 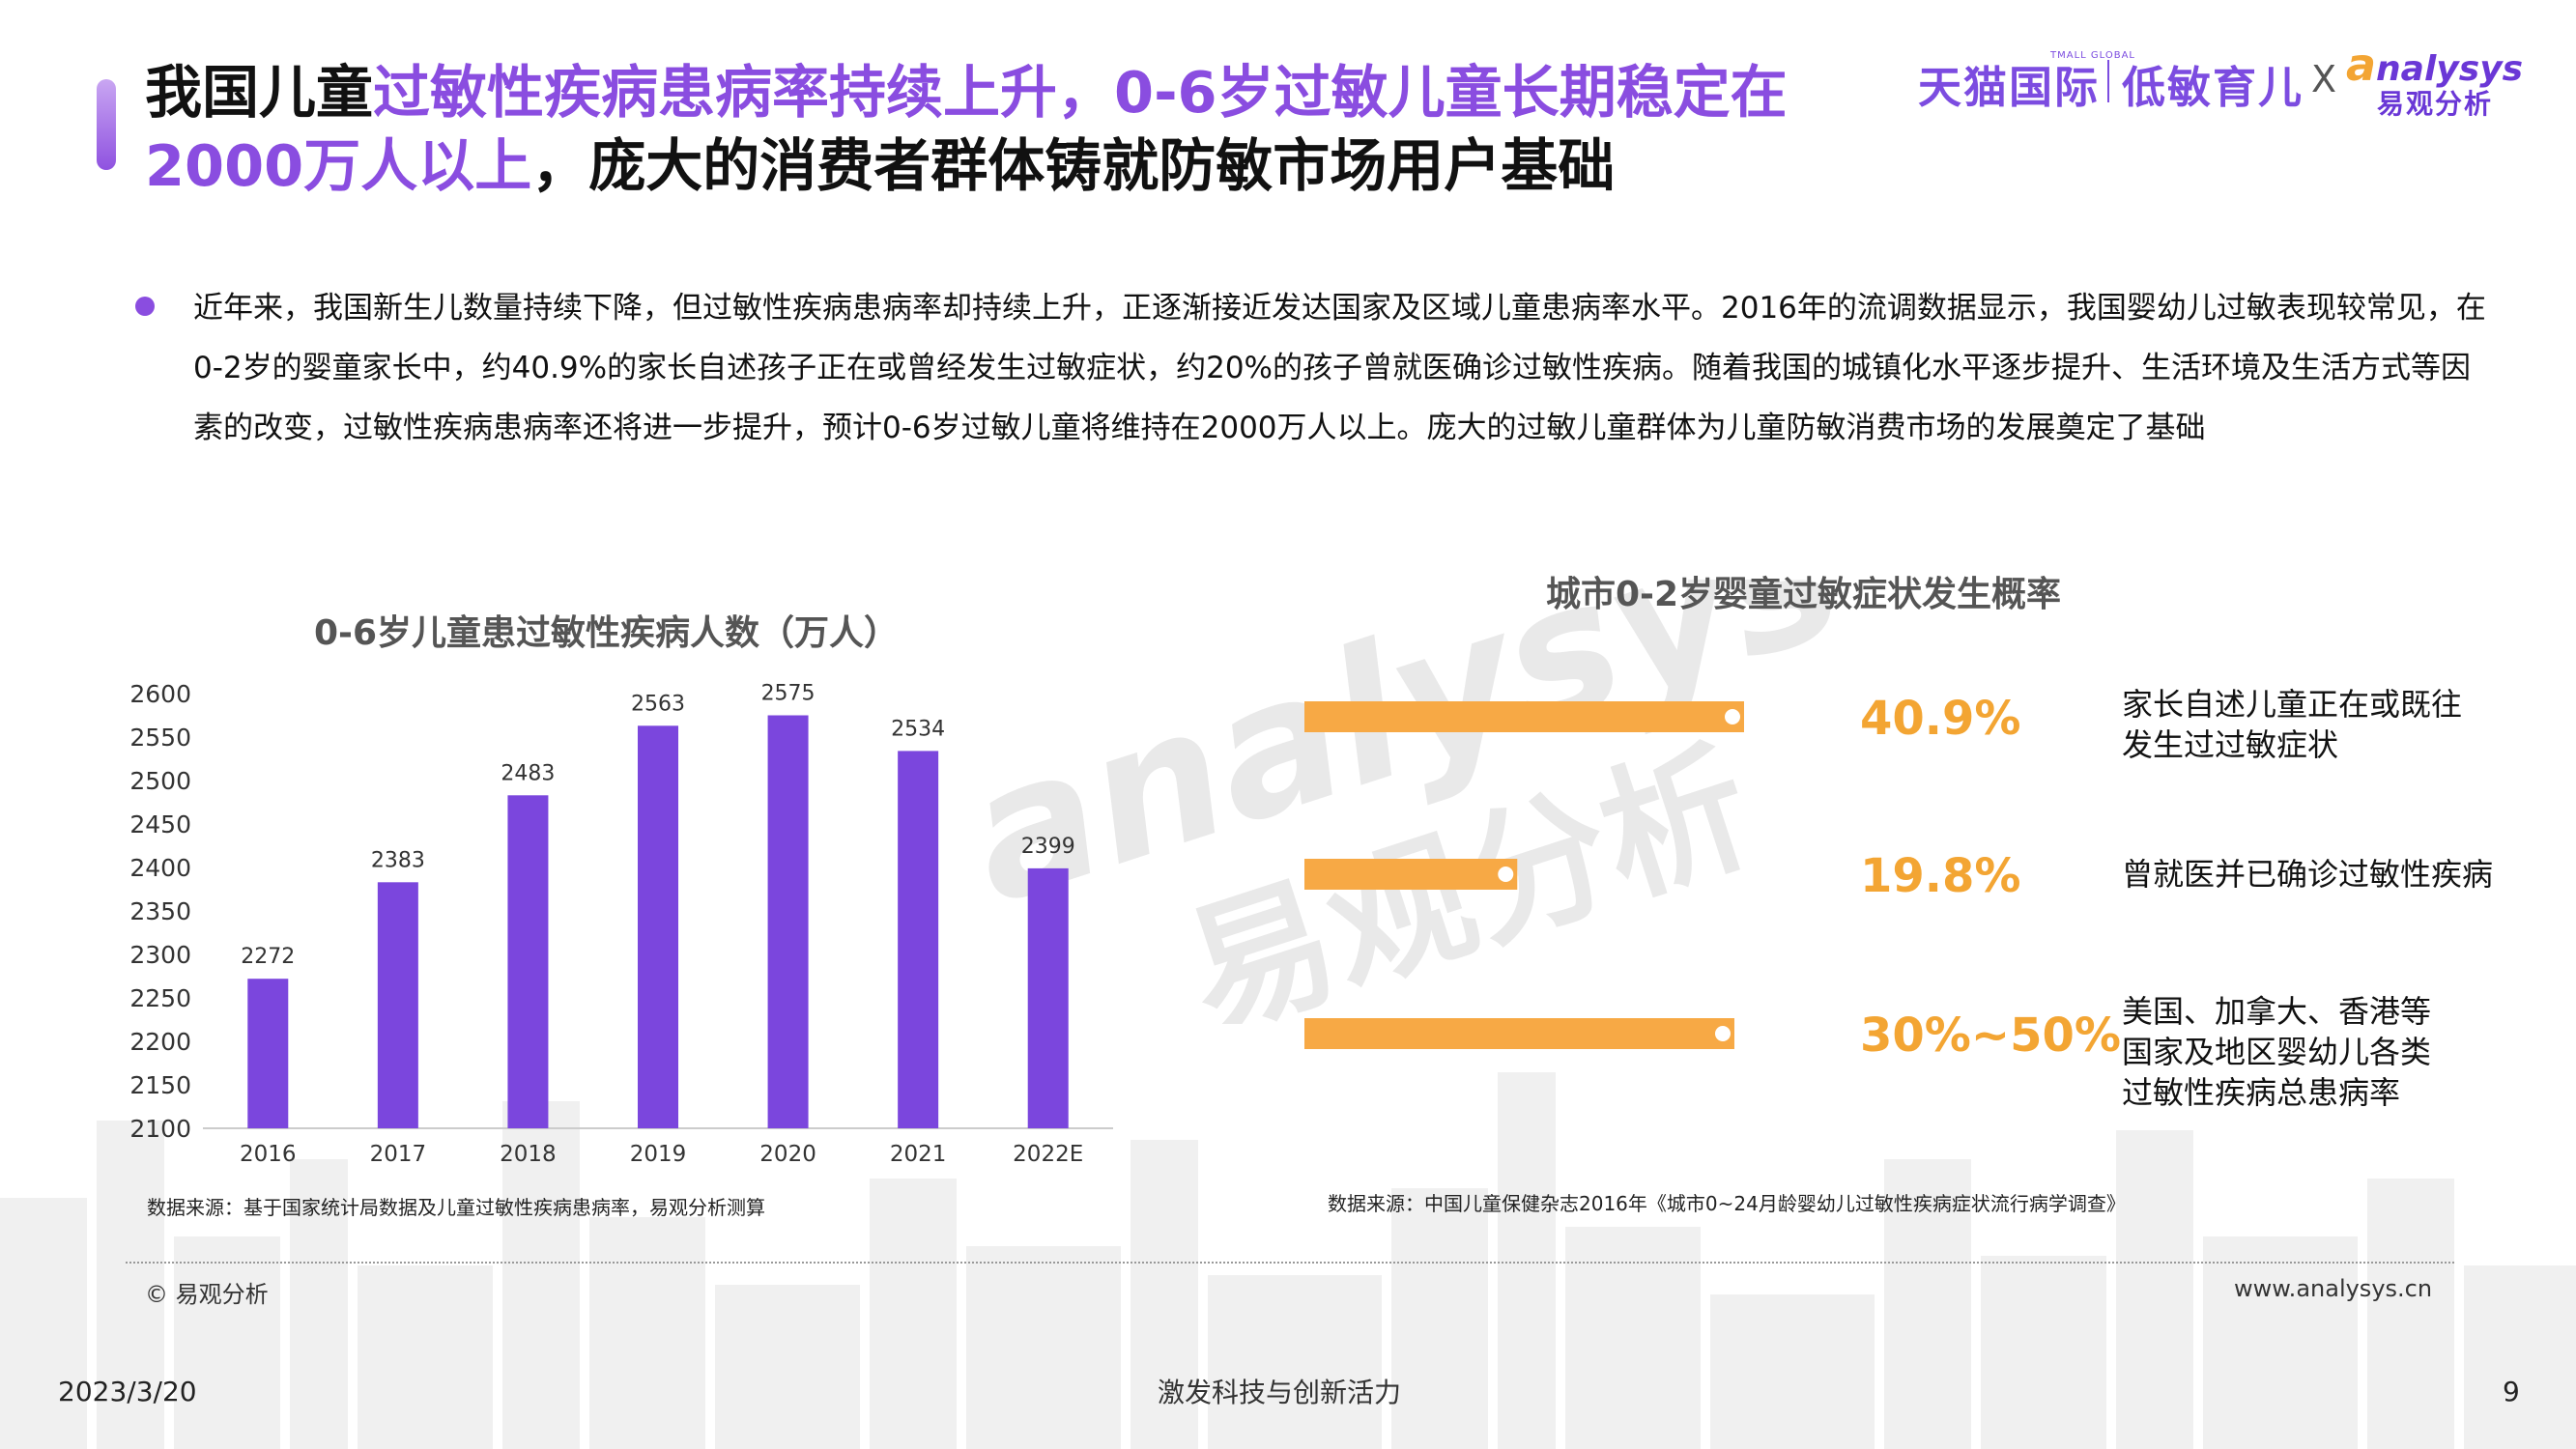 What do you see at coordinates (2436, 104) in the screenshot?
I see `yiguan-logo-text: 易观分析` at bounding box center [2436, 104].